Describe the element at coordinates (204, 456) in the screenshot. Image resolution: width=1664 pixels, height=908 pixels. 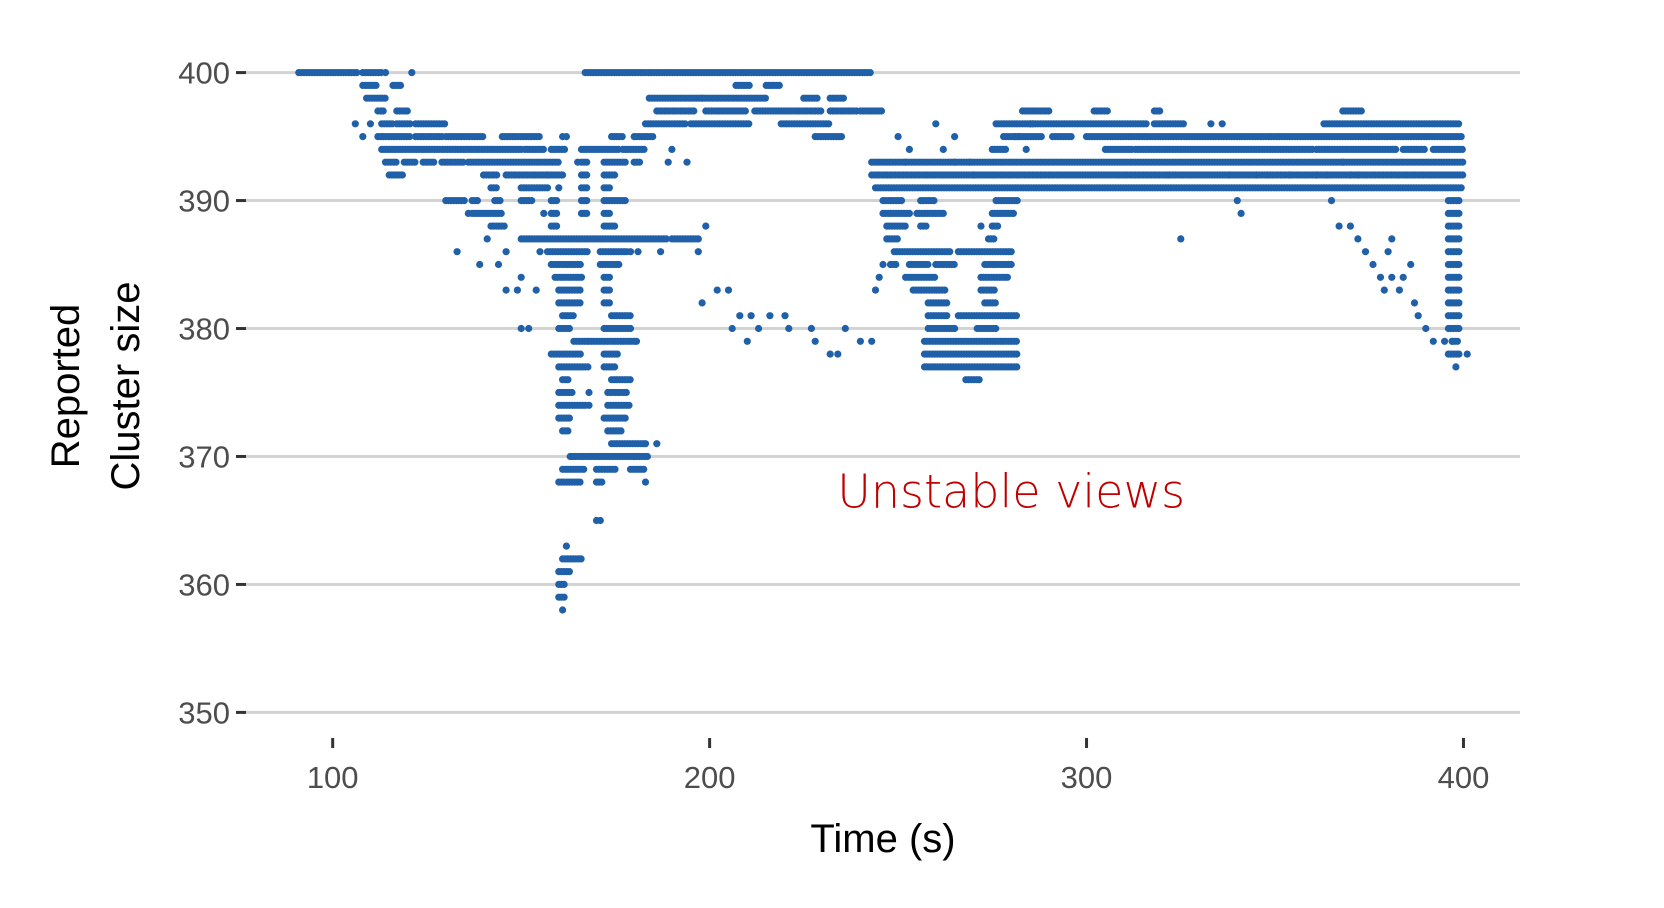
I see `y-tick-label: 370` at that location.